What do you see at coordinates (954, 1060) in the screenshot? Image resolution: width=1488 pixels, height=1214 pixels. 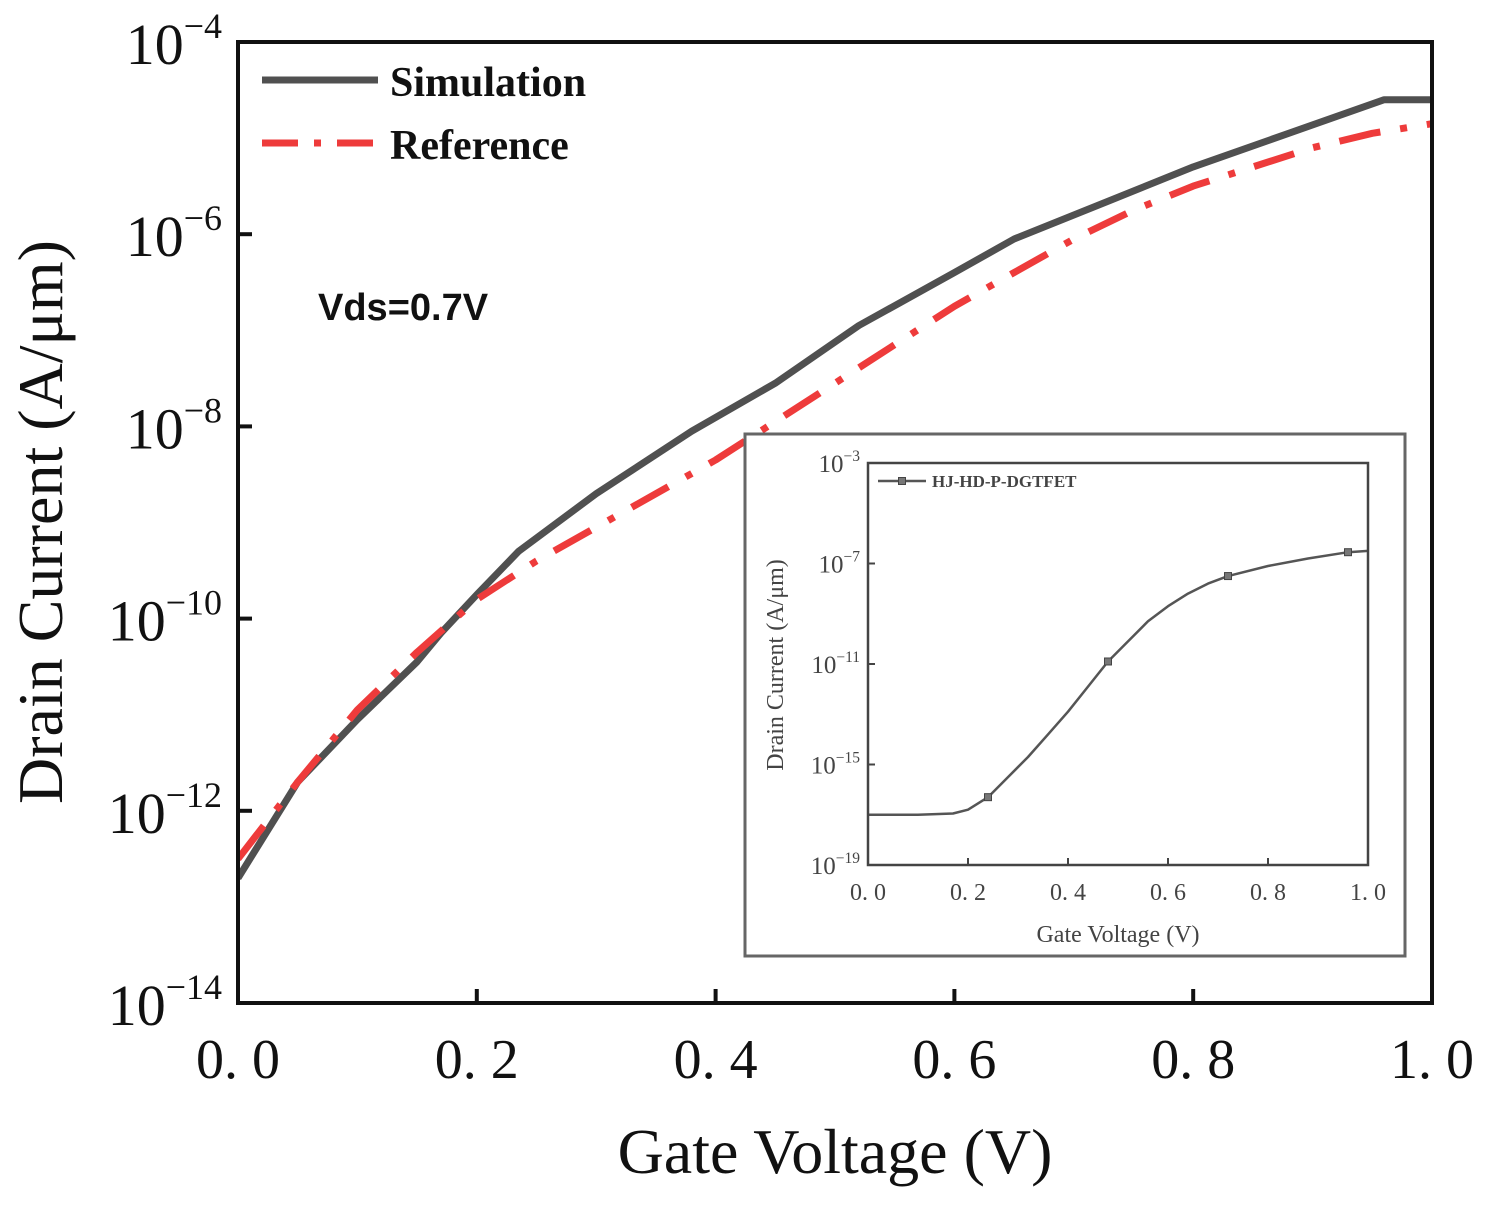 I see `x-tick-label: 0. 6` at bounding box center [954, 1060].